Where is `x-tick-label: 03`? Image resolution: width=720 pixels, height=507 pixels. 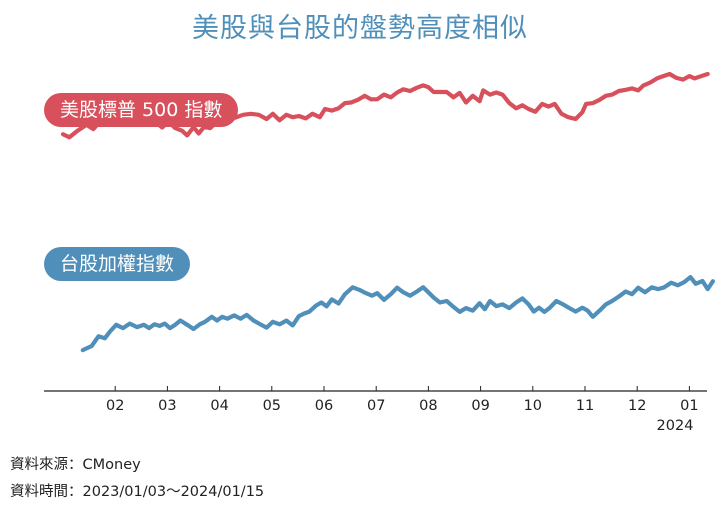 x-tick-label: 03 is located at coordinates (167, 406).